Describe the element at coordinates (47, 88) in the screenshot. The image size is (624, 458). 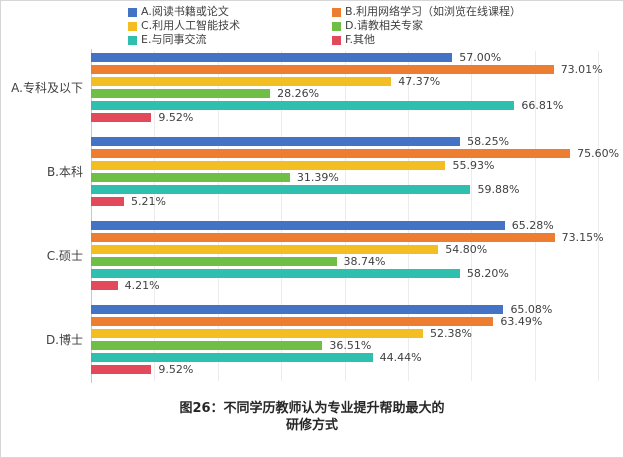
I see `category-label: A.专科及以下` at that location.